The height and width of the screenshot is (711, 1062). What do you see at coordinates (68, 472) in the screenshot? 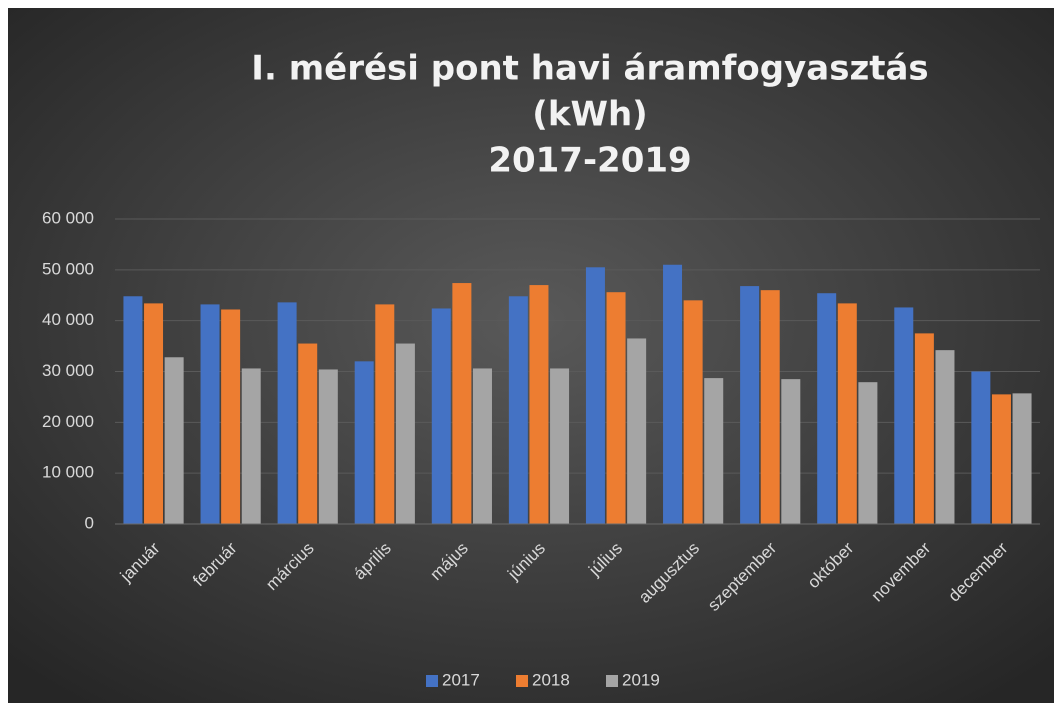
I see `y-tick-label: 10 000` at bounding box center [68, 472].